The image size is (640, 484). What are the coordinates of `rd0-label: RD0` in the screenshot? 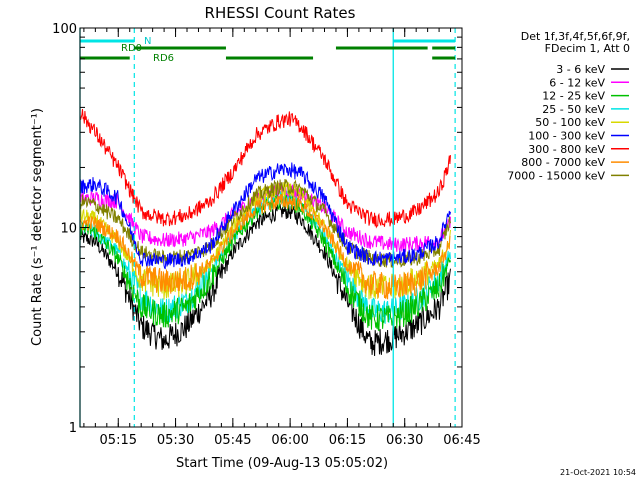 It's located at (131, 48).